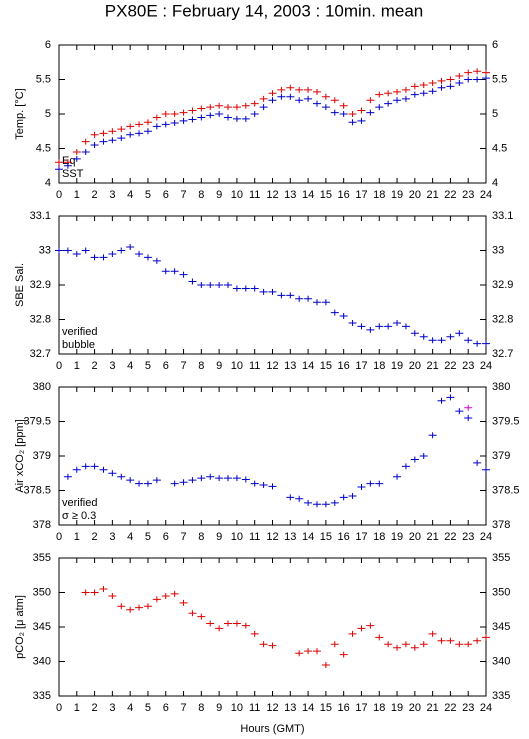 This screenshot has height=739, width=529. Describe the element at coordinates (326, 537) in the screenshot. I see `x-tick-label: 15` at that location.